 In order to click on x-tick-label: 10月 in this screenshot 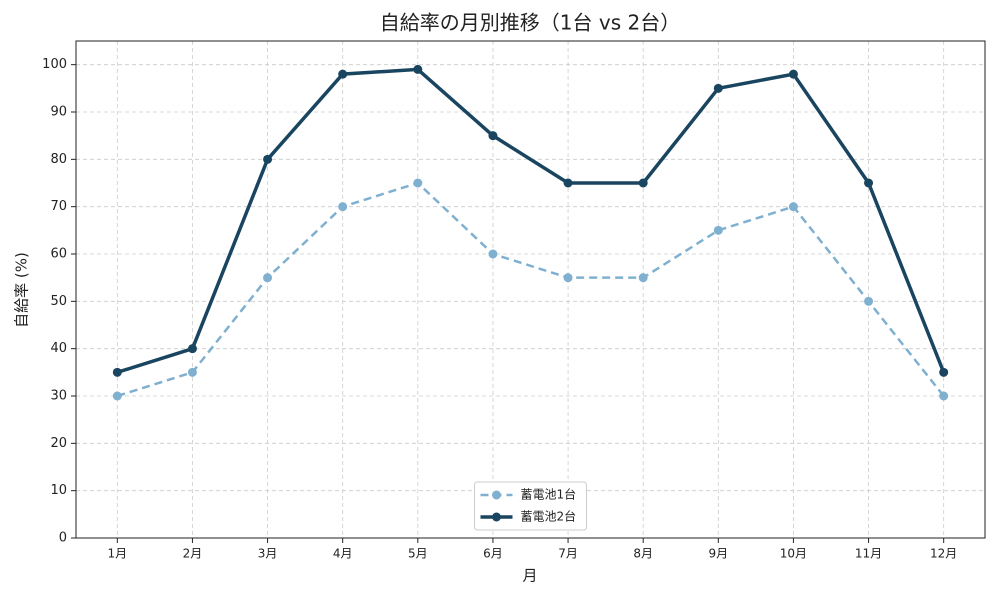, I will do `click(793, 554)`.